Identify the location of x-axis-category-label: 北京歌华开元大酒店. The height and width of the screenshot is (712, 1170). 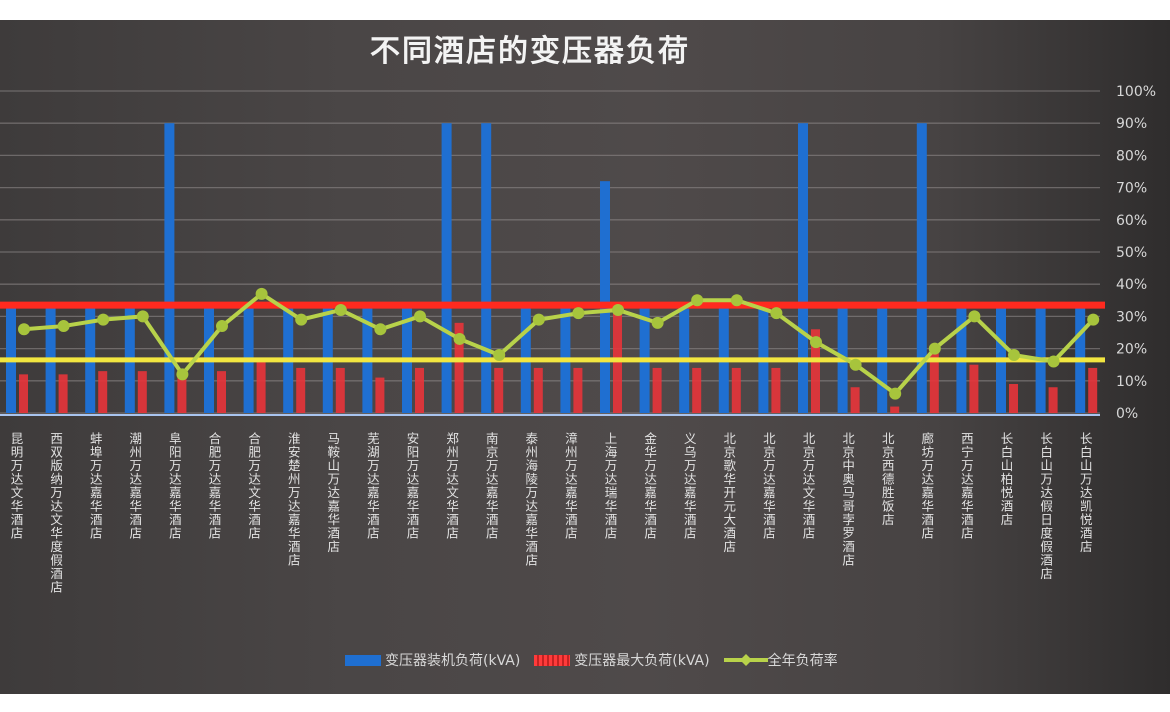
(728, 493).